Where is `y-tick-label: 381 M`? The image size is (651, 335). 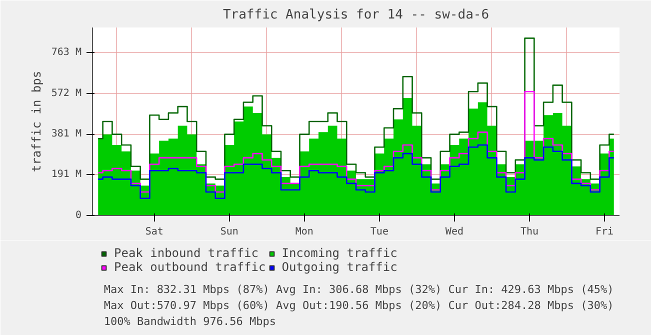 y-tick-label: 381 M is located at coordinates (66, 134).